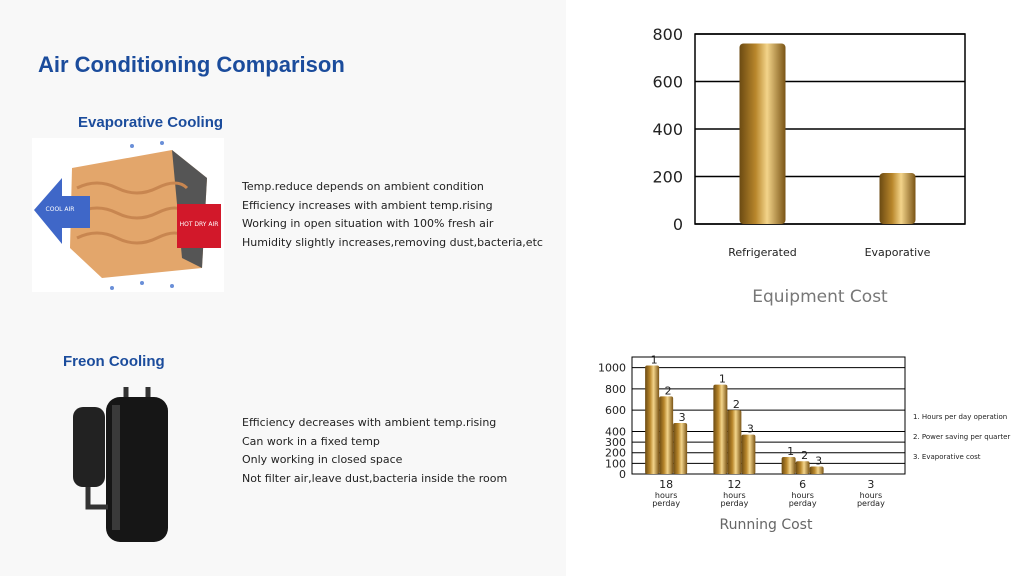  Describe the element at coordinates (120, 464) in the screenshot. I see `compressor-image` at that location.